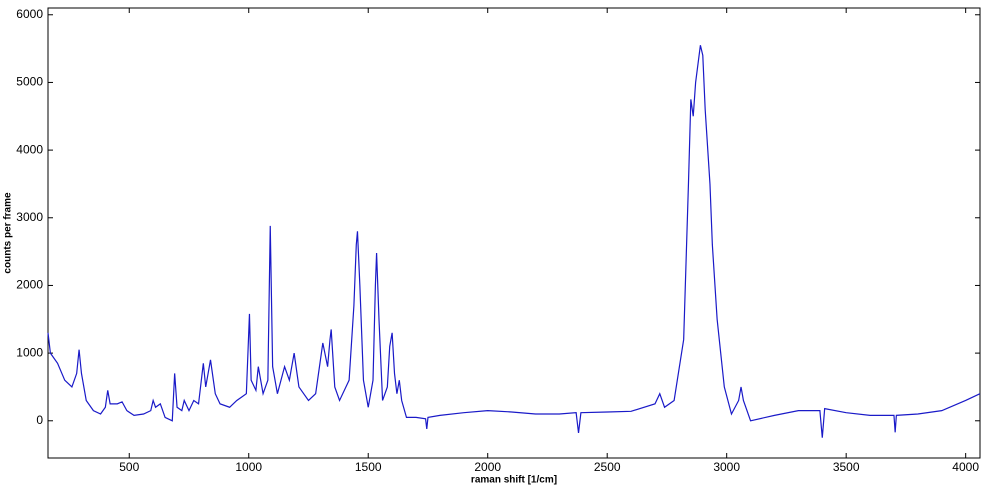  I want to click on x-axis-title: raman shift [1/cm], so click(514, 480).